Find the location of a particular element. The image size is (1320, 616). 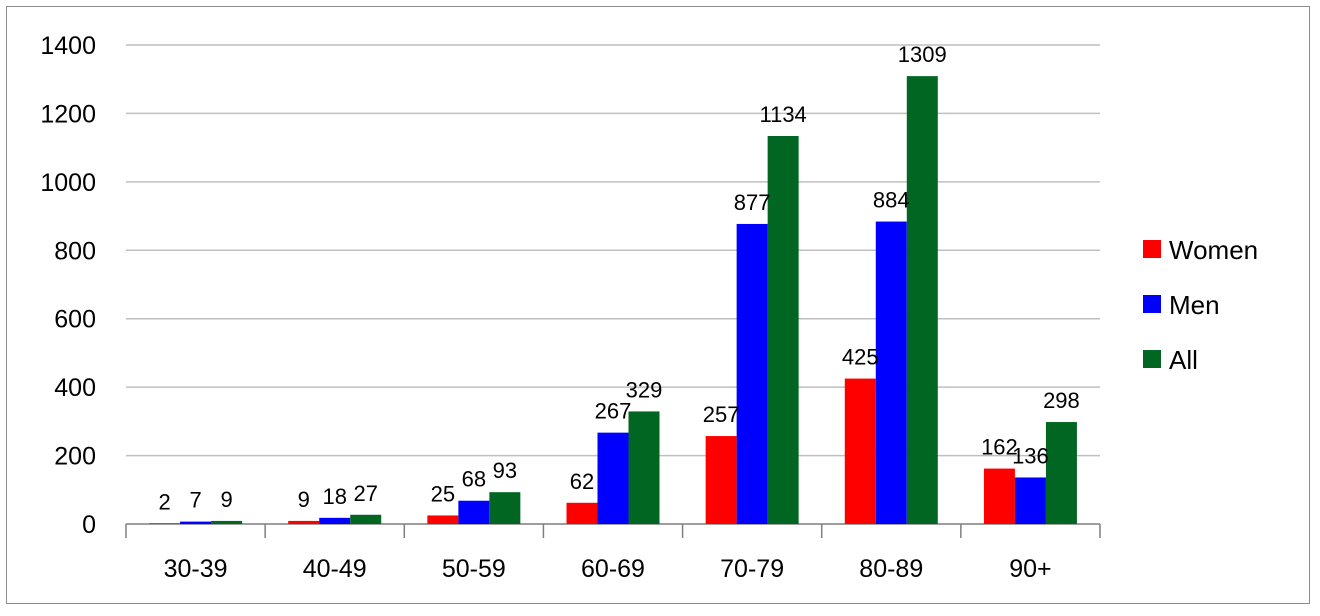

y-axis: 0 200 400 600 800 1000 1200 1400 is located at coordinates (68, 285).